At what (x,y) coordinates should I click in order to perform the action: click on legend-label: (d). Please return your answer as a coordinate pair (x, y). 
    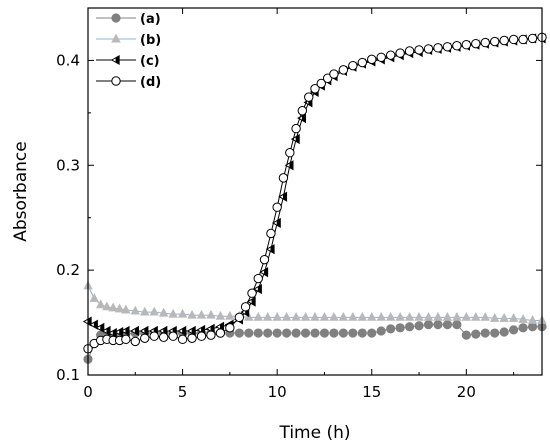
    Looking at the image, I should click on (150, 82).